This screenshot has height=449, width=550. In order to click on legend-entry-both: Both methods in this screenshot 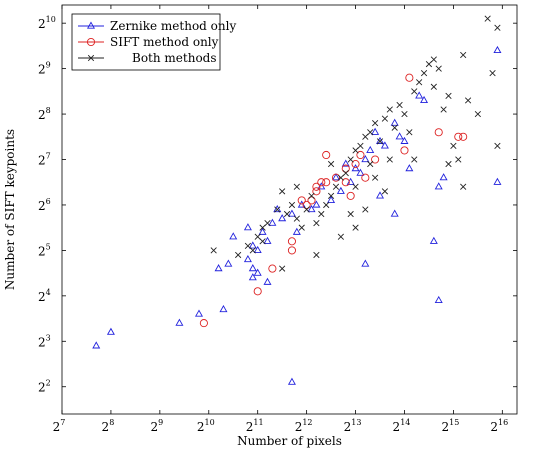, I will do `click(147, 58)`.